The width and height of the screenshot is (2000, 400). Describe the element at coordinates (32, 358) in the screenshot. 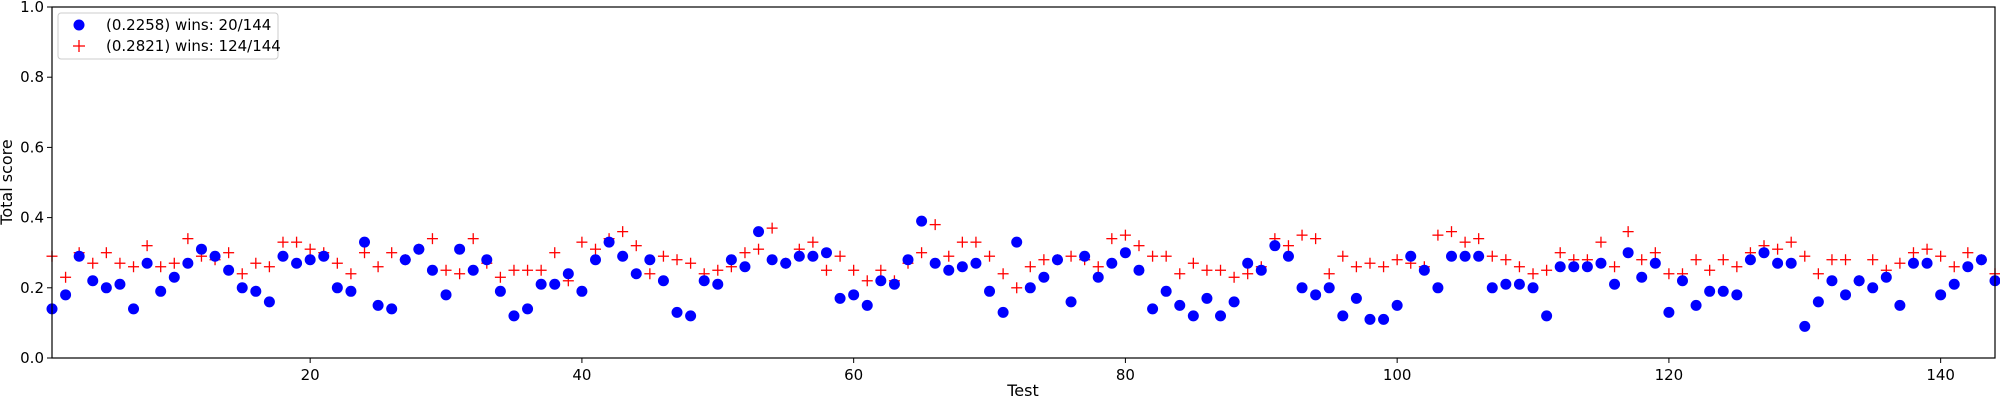

I see `y-tick-label: 0.0` at that location.